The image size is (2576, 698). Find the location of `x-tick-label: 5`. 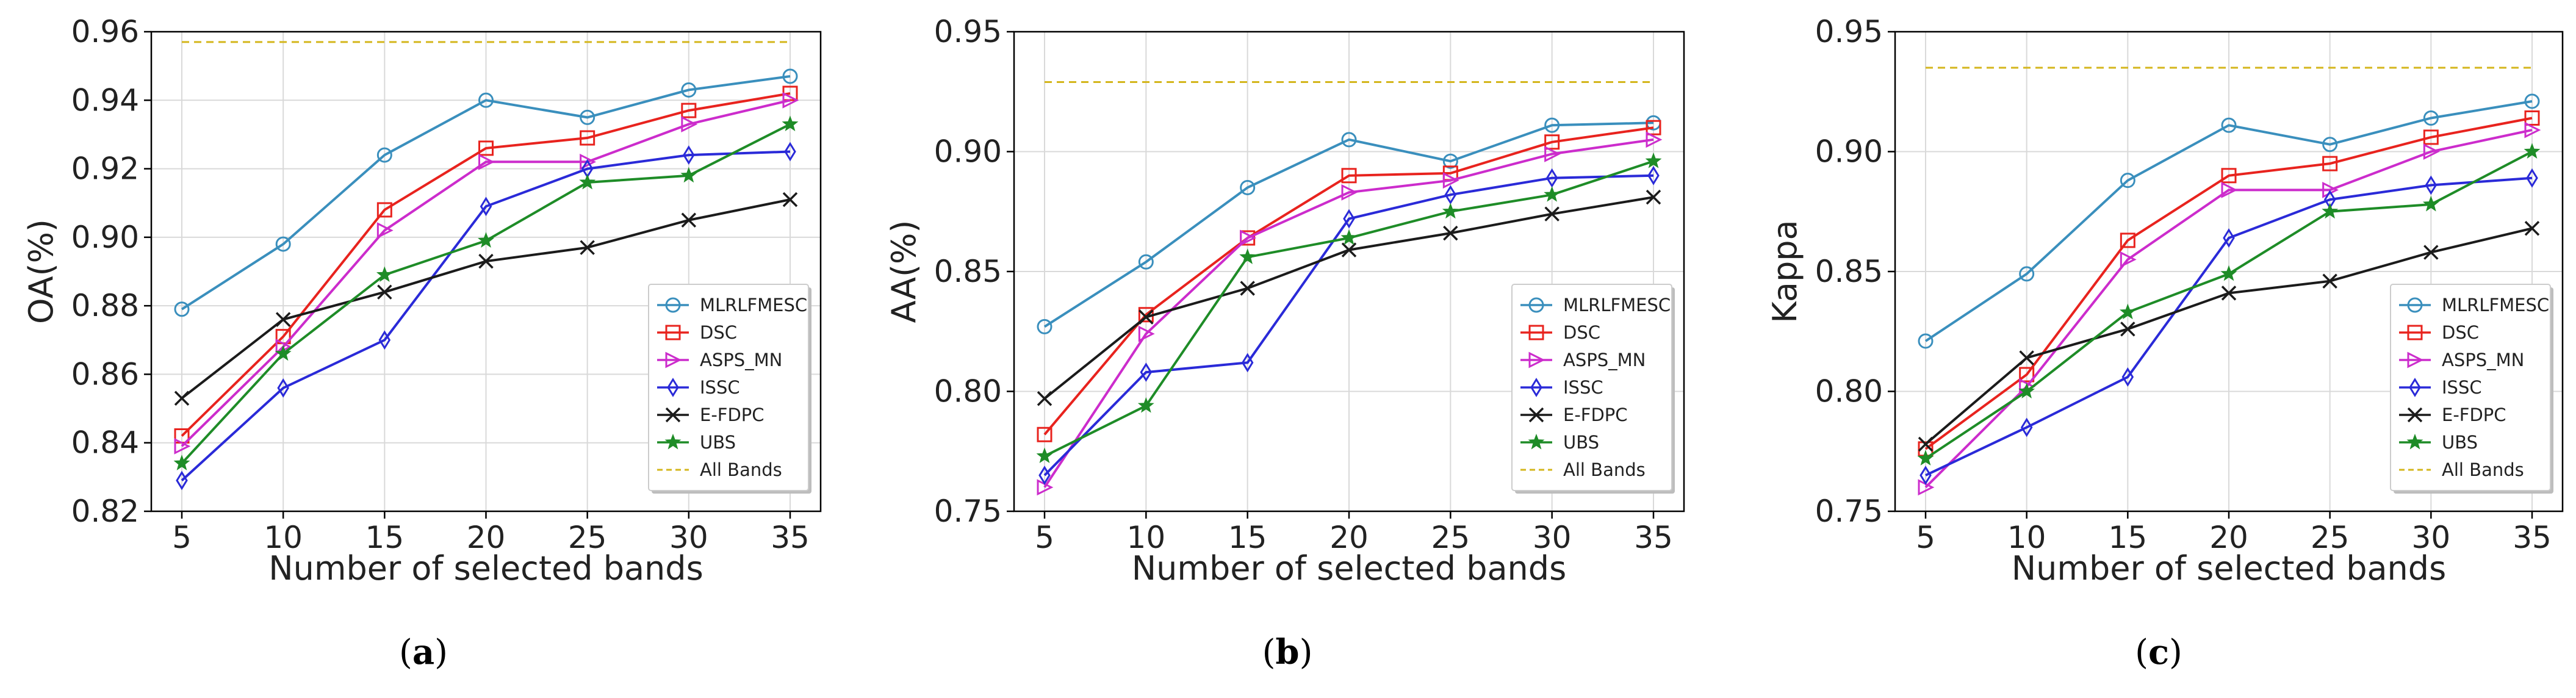

x-tick-label: 5 is located at coordinates (1044, 537).